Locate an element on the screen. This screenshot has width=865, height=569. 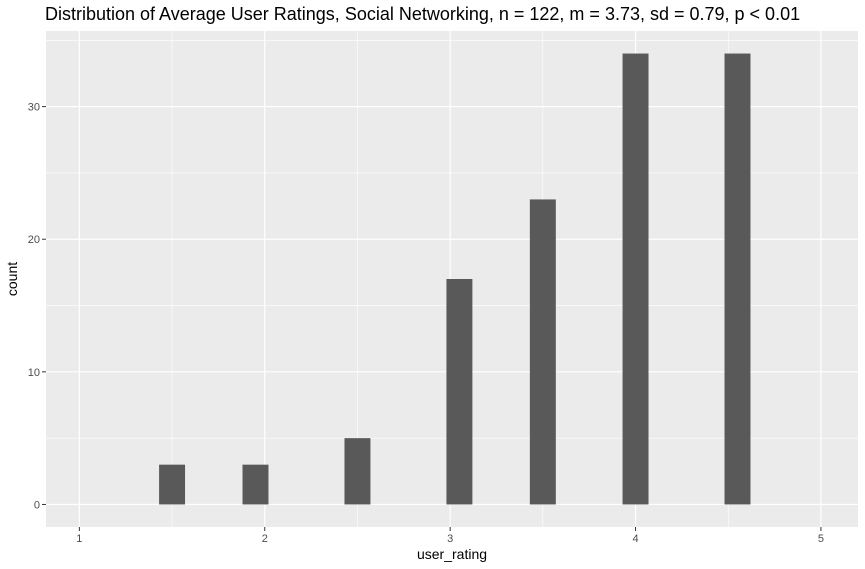
y-tick-label: 30 is located at coordinates (34, 108).